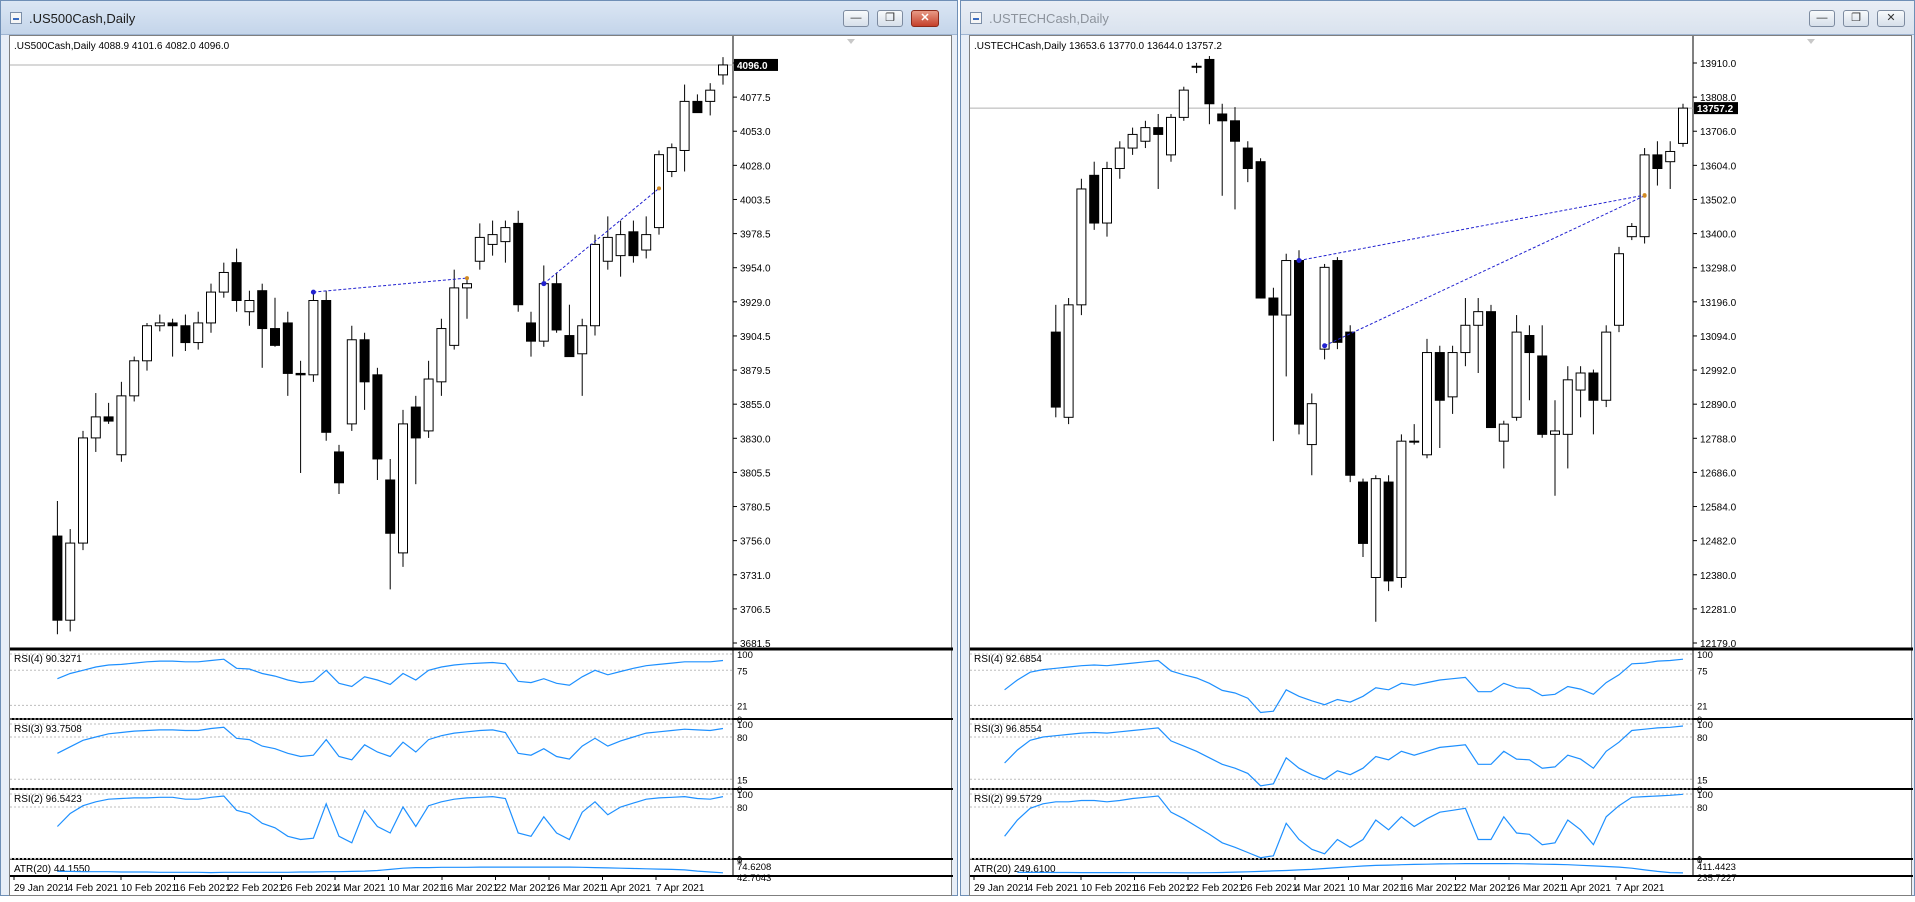 This screenshot has width=1915, height=902. What do you see at coordinates (1320, 888) in the screenshot?
I see `date-tick-label: 4 Mar 2021` at bounding box center [1320, 888].